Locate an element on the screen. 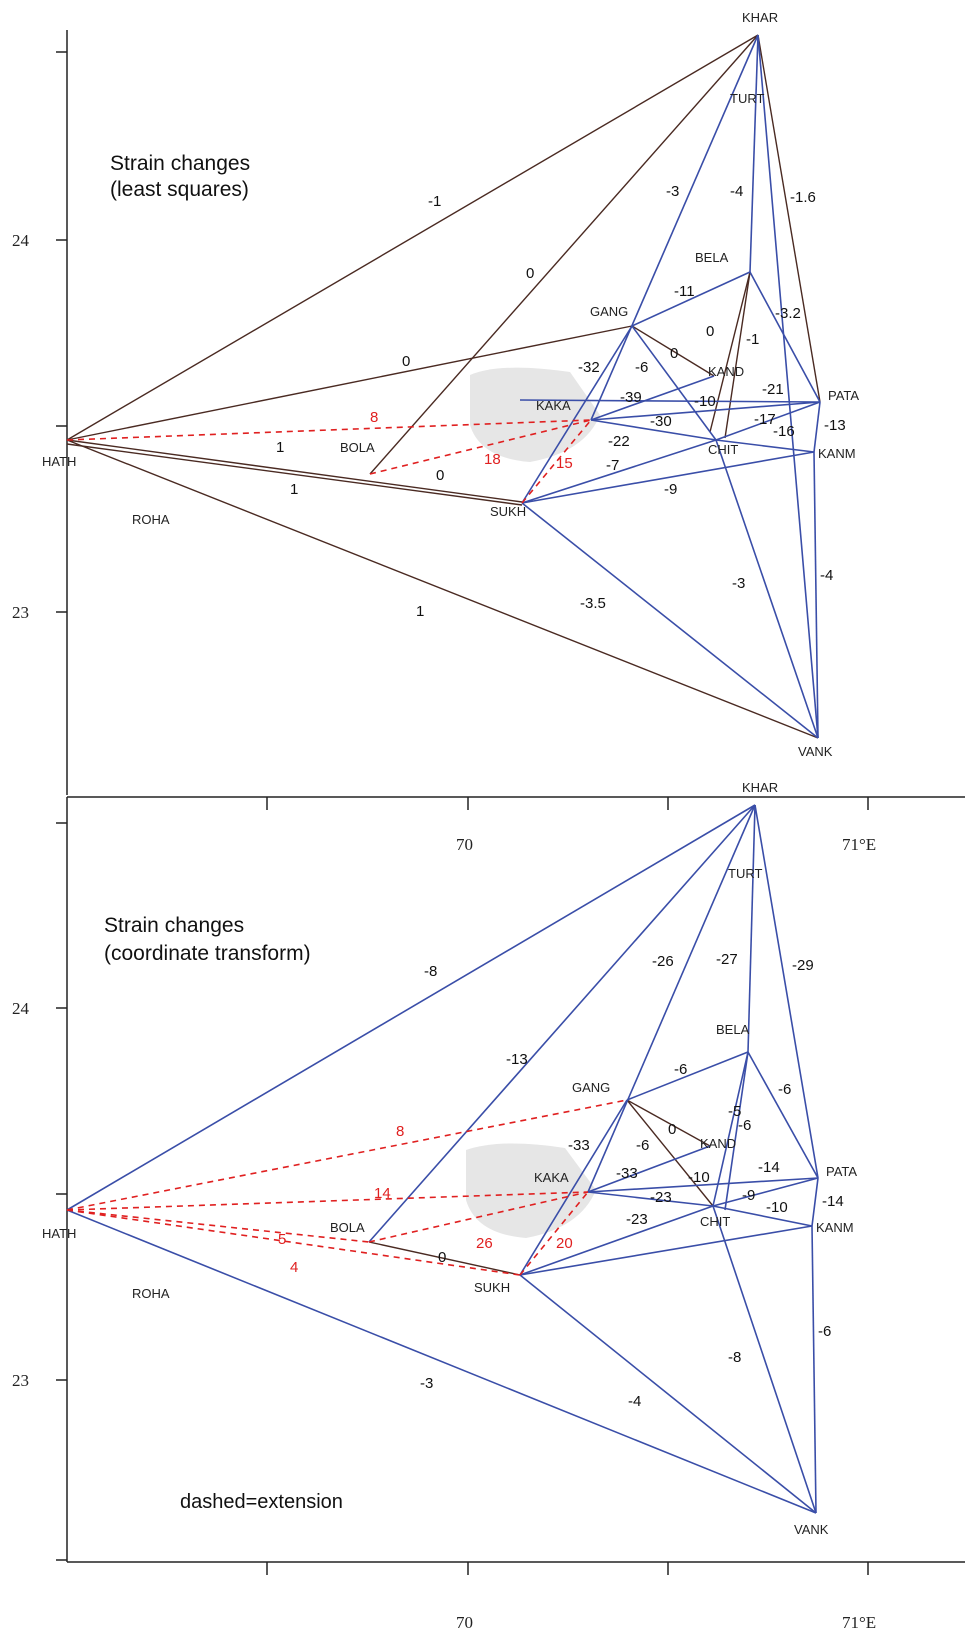  strain-value: -39 is located at coordinates (631, 397).